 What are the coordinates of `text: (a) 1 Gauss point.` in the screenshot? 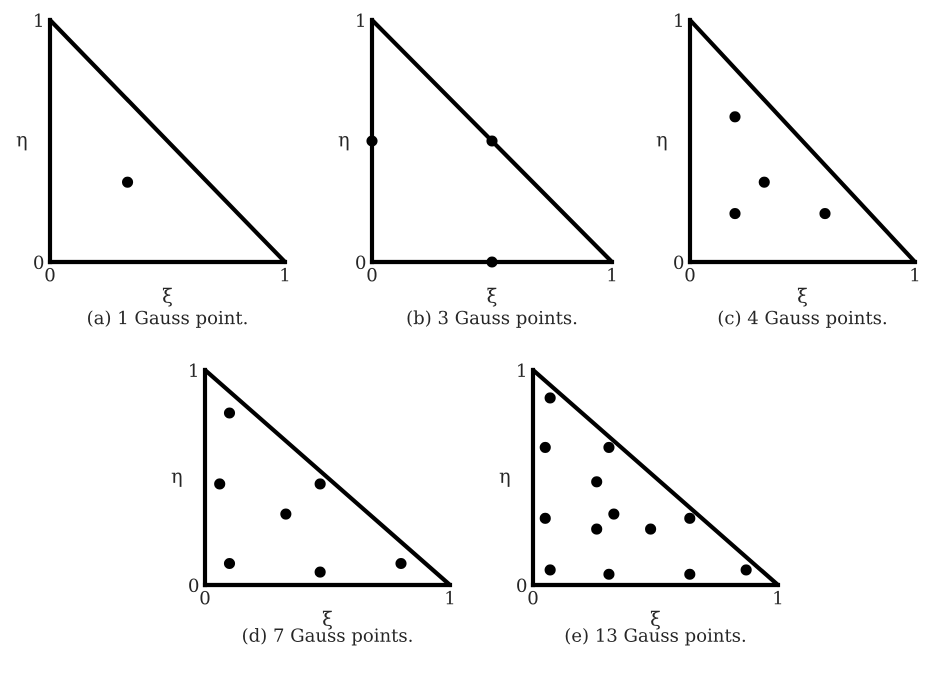 It's located at (167, 319).